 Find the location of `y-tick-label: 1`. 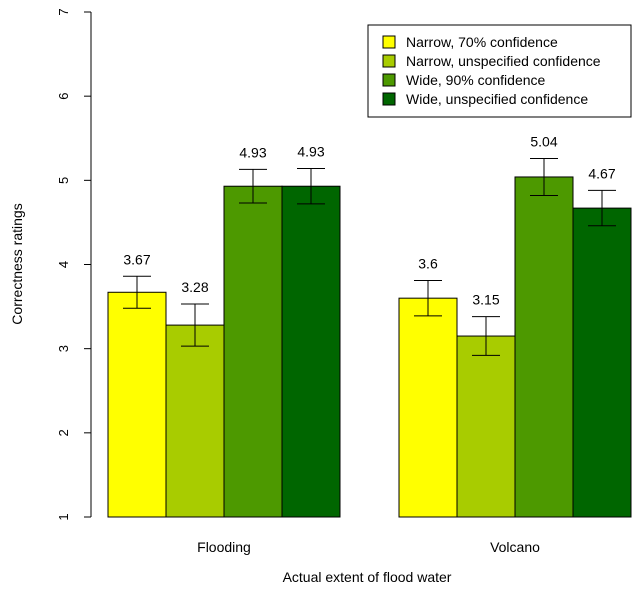

y-tick-label: 1 is located at coordinates (63, 516).